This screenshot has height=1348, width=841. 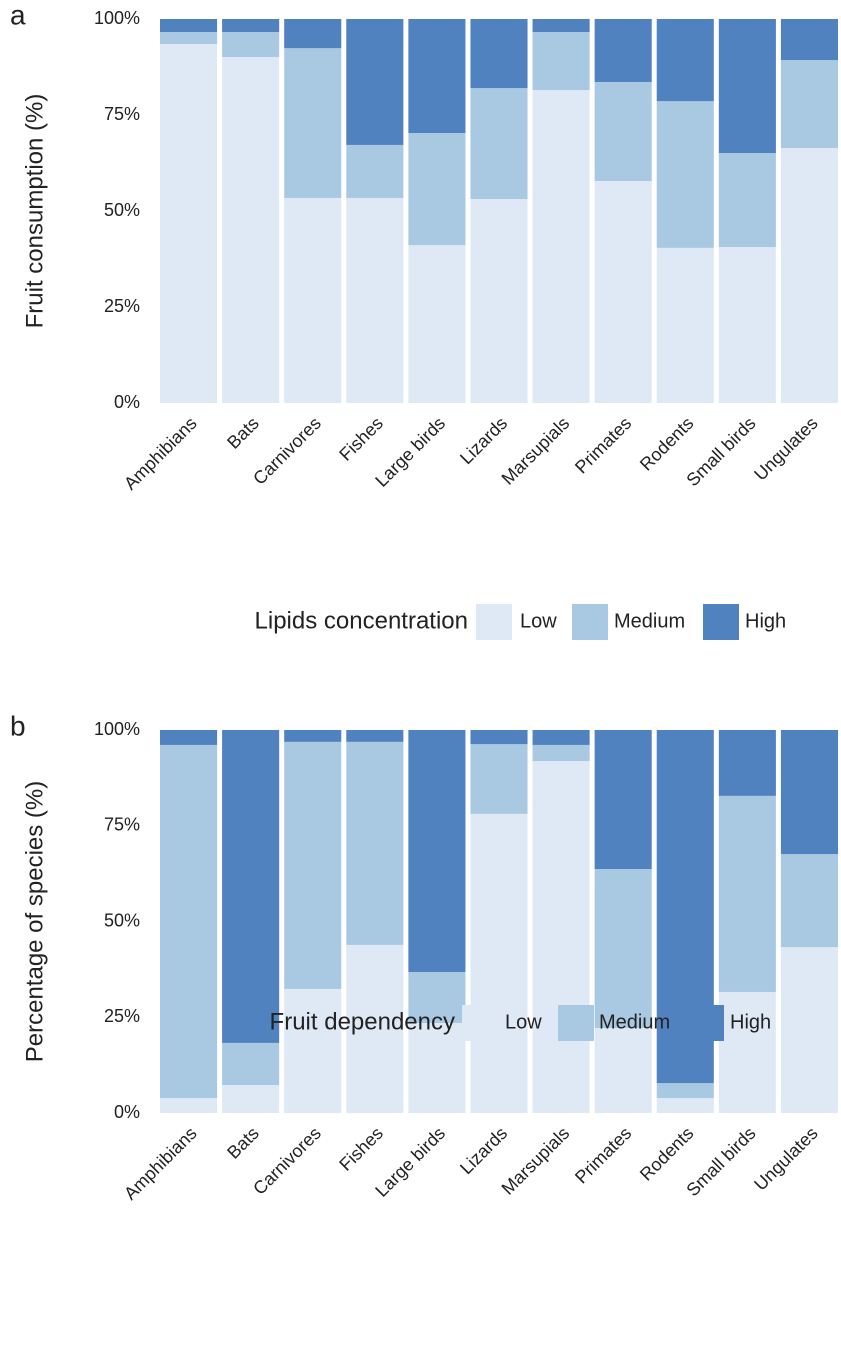 I want to click on y-axis-title: Percentage of species (%), so click(x=34, y=921).